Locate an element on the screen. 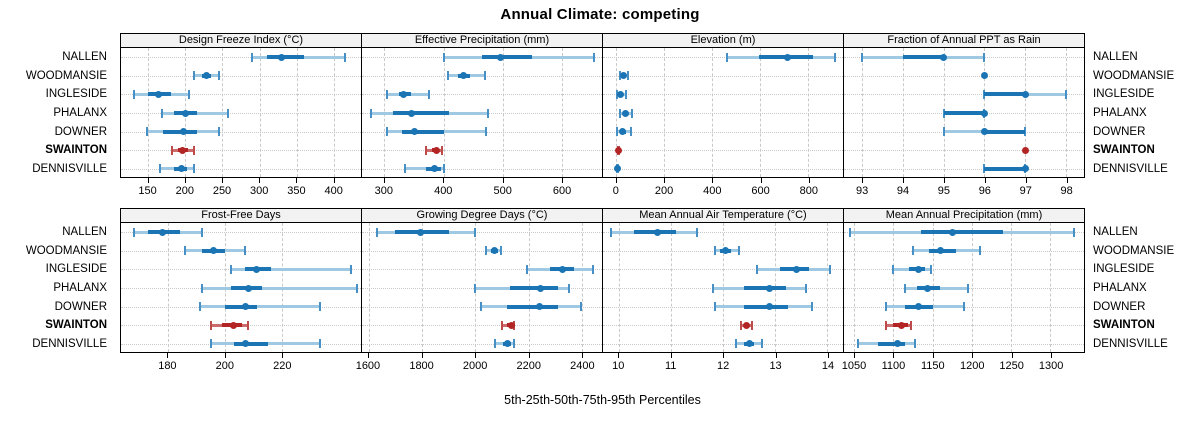  x-axis-ticks: 0 200 400 600 800 is located at coordinates (723, 191).